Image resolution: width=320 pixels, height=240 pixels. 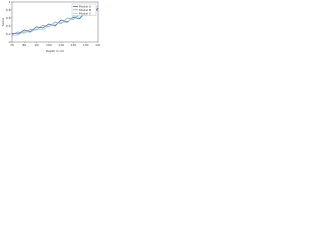 I want to click on y-tick-label: 0.4, so click(x=8, y=26).